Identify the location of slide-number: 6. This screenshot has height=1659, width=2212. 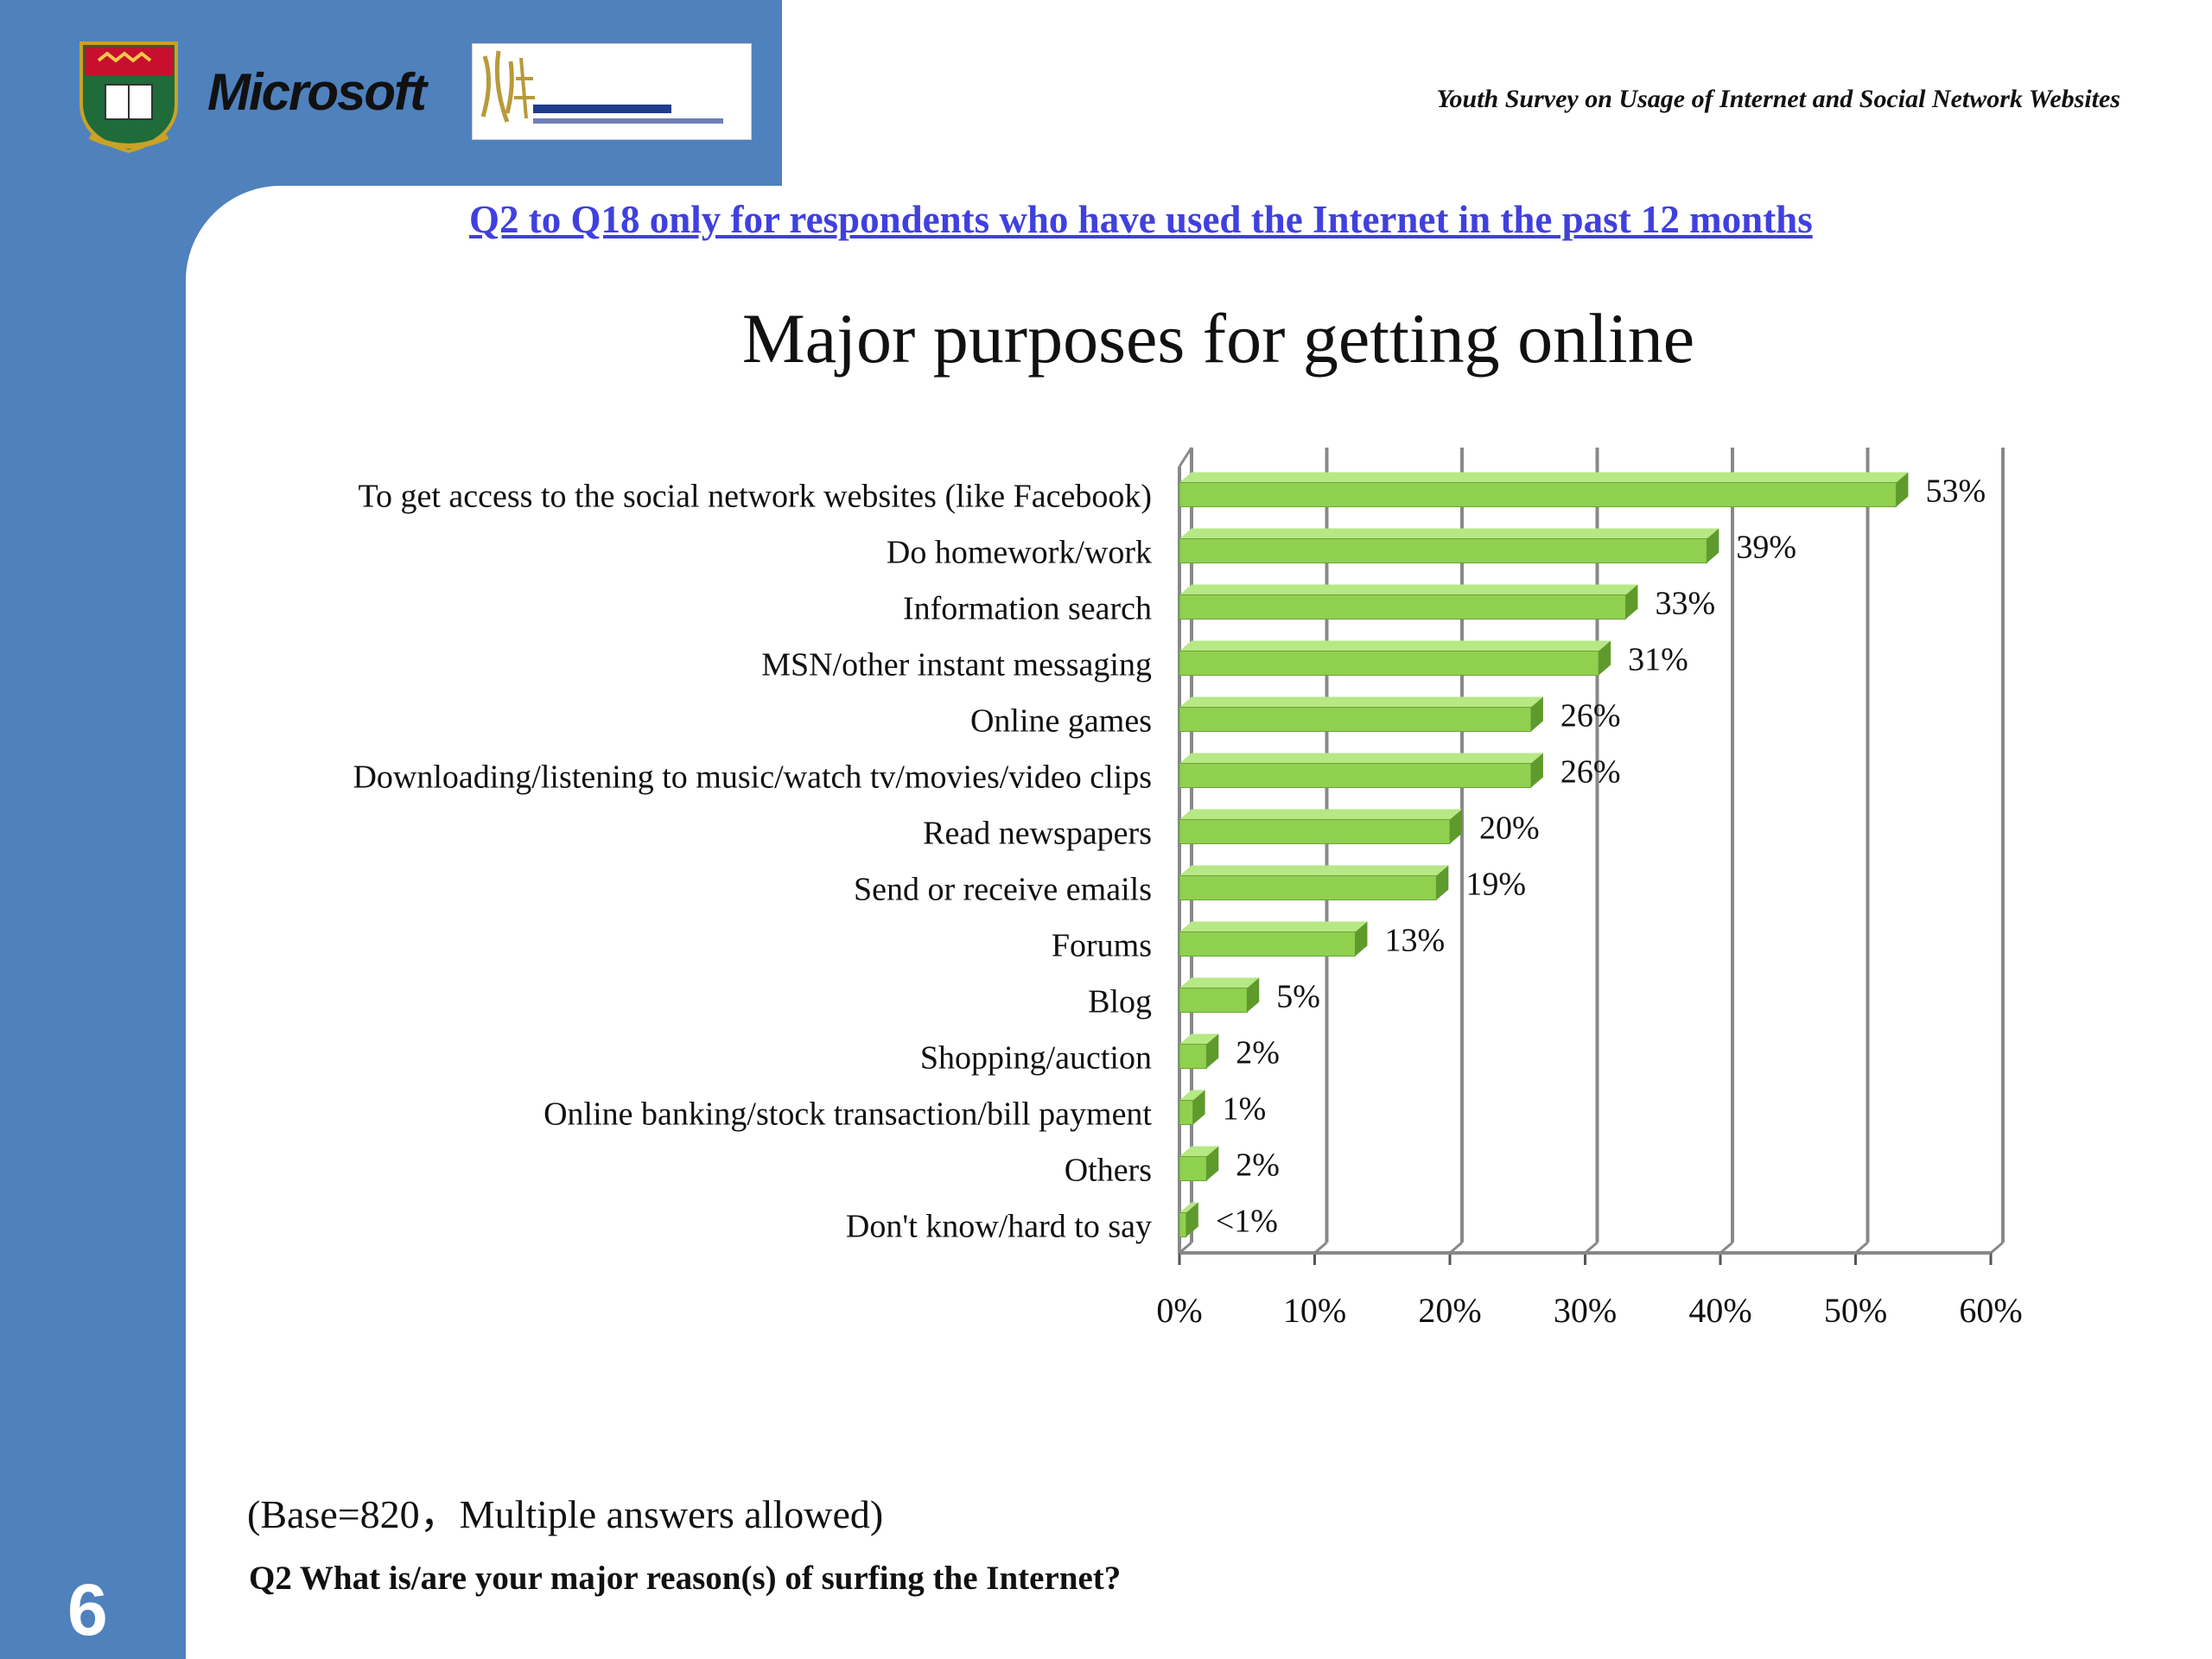
(87, 1609).